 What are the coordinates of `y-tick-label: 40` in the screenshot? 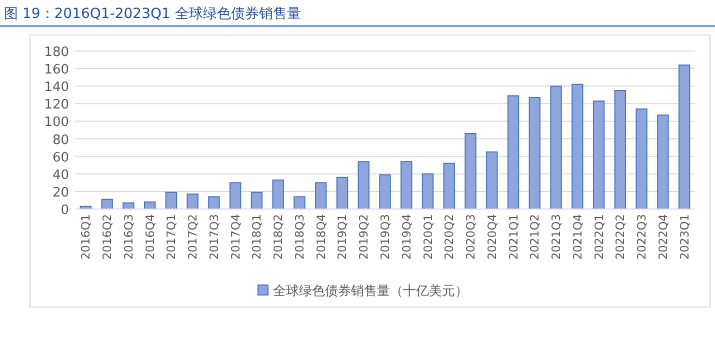 It's located at (60, 175).